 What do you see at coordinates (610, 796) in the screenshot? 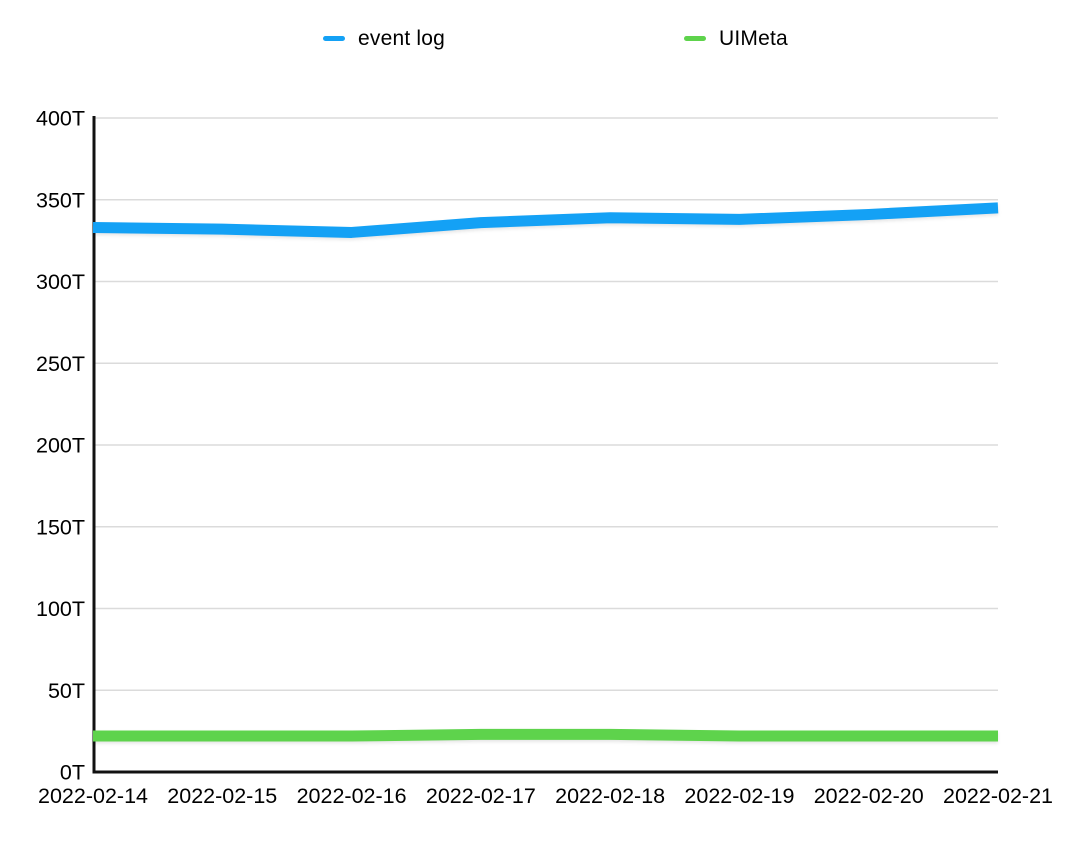
I see `x-axis-label: 2022-02-18` at bounding box center [610, 796].